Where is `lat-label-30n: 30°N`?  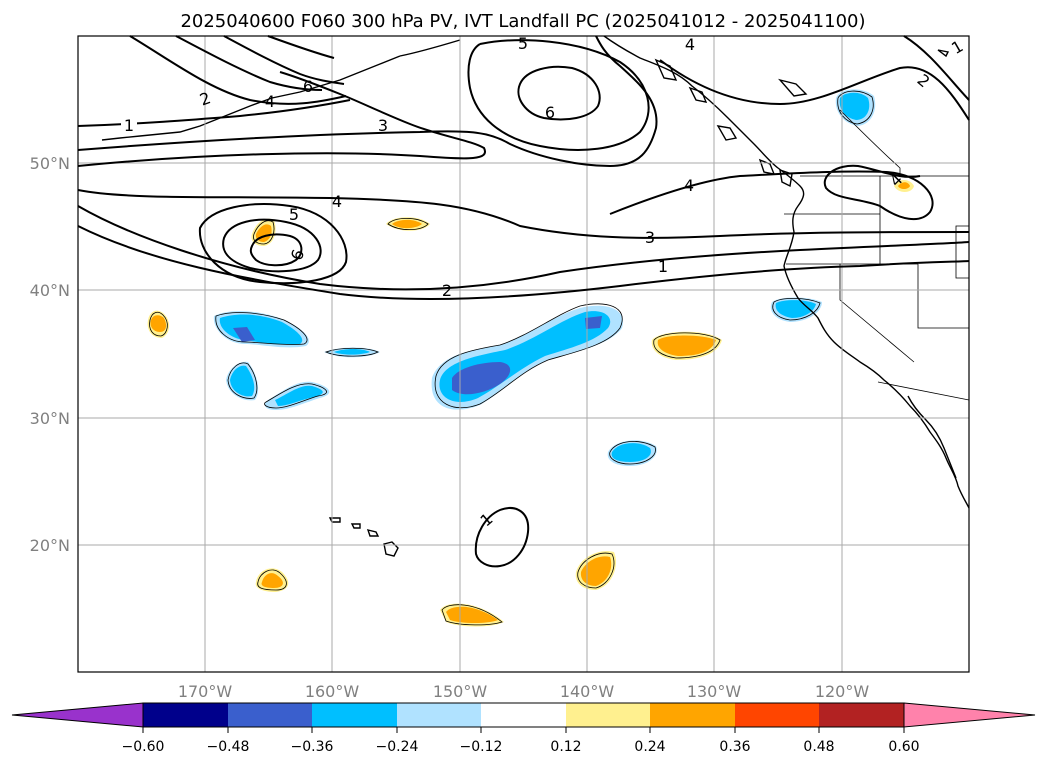 lat-label-30n: 30°N is located at coordinates (50, 418).